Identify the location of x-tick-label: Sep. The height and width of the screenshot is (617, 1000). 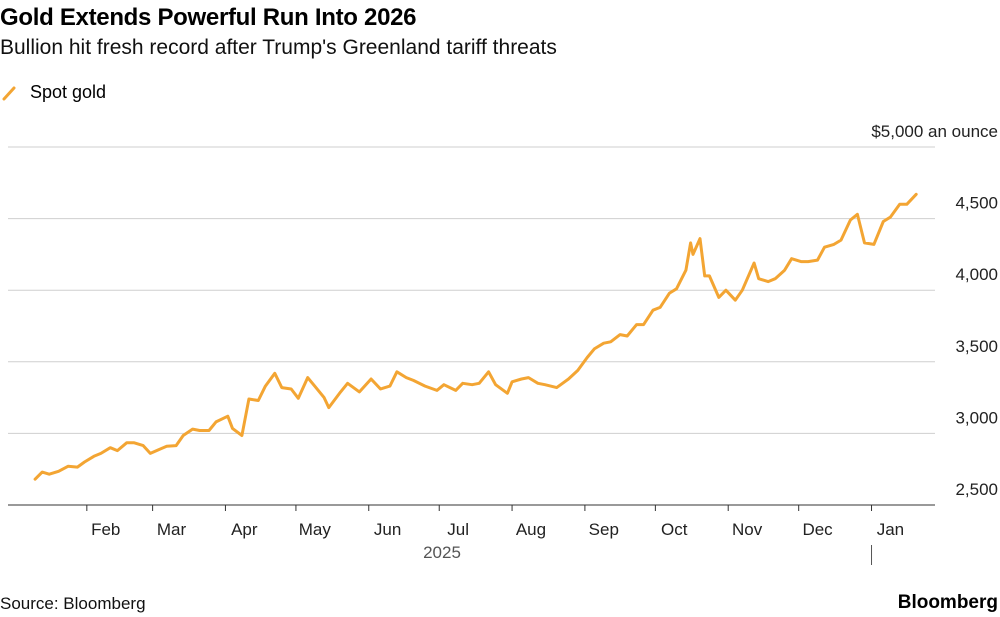
(604, 529).